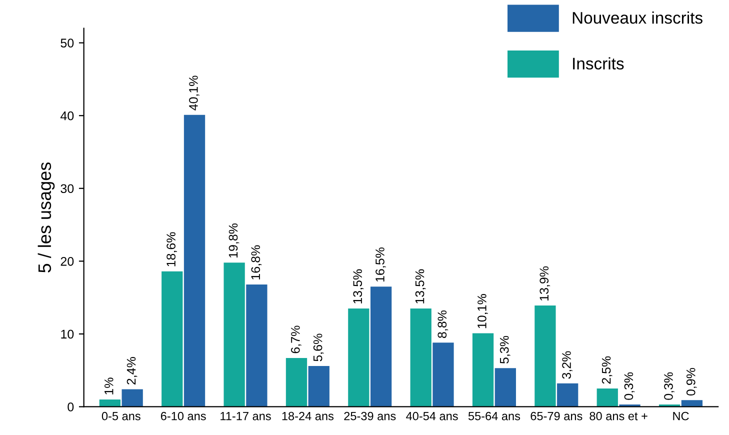  Describe the element at coordinates (67, 261) in the screenshot. I see `y-tick-label: 20` at that location.